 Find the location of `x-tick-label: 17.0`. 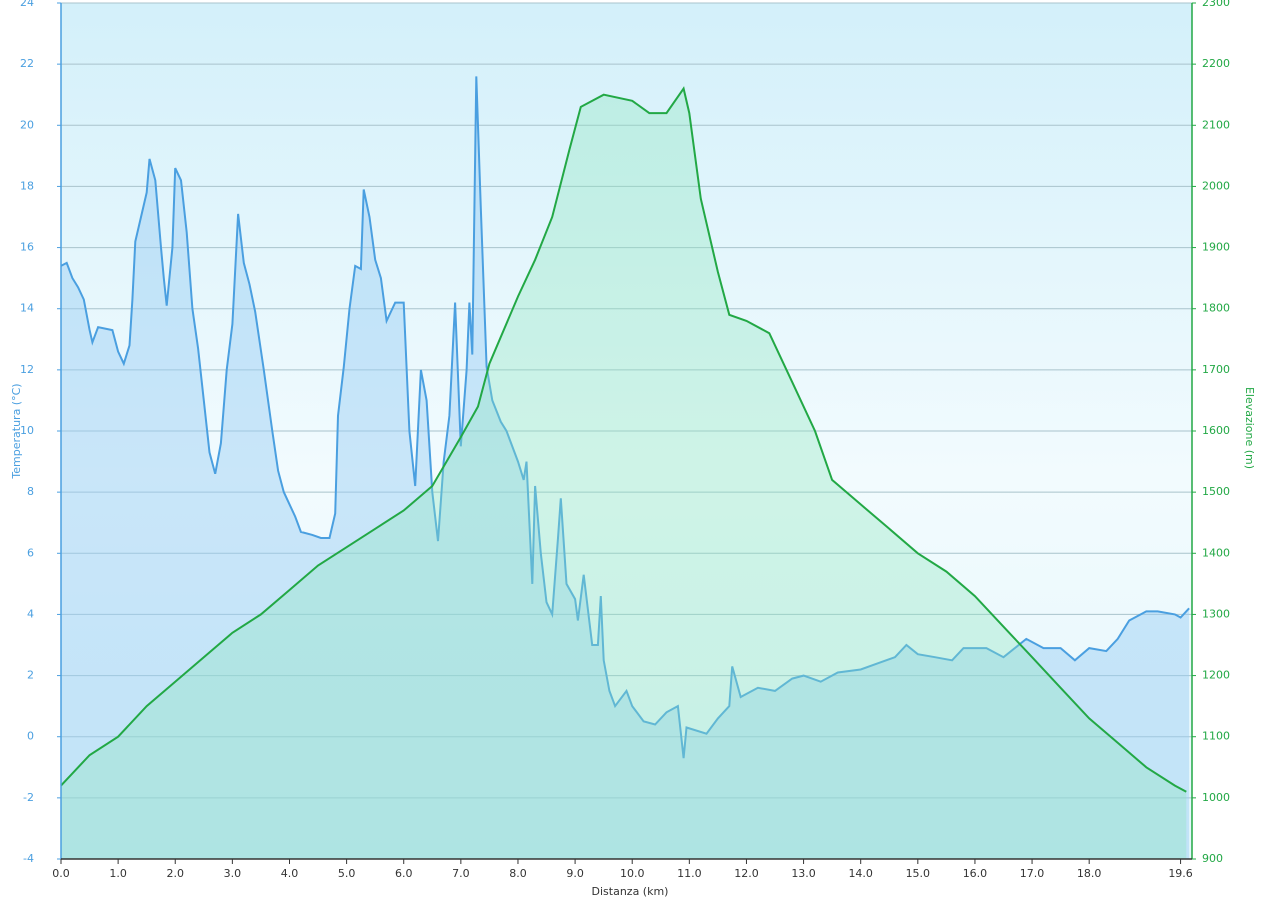

x-tick-label: 17.0 is located at coordinates (1032, 873).